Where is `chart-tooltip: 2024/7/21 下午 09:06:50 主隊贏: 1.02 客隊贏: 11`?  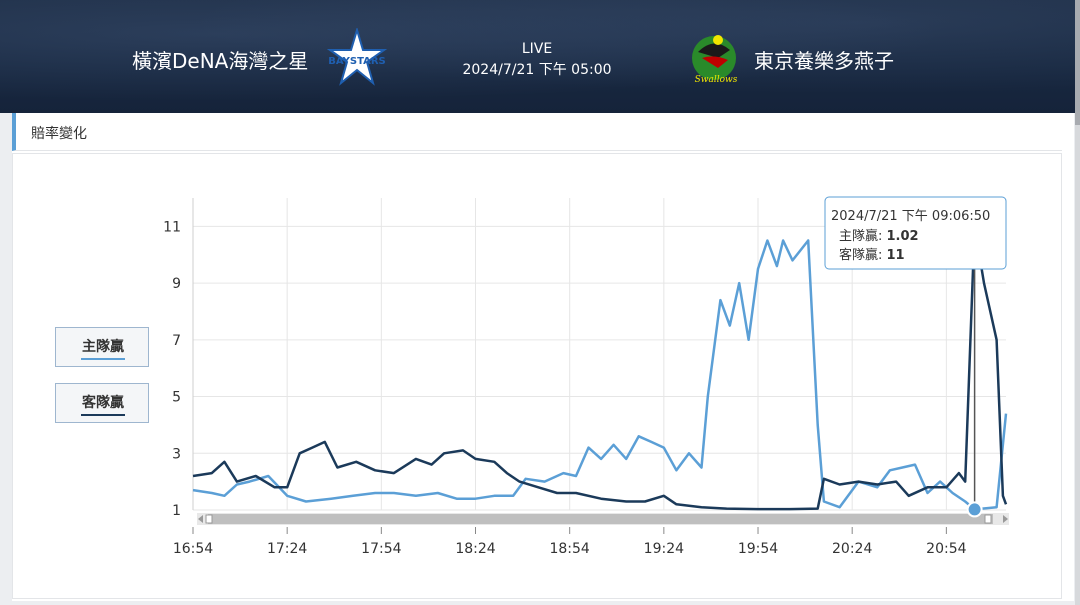
chart-tooltip: 2024/7/21 下午 09:06:50 主隊贏: 1.02 客隊贏: 11 is located at coordinates (915, 233).